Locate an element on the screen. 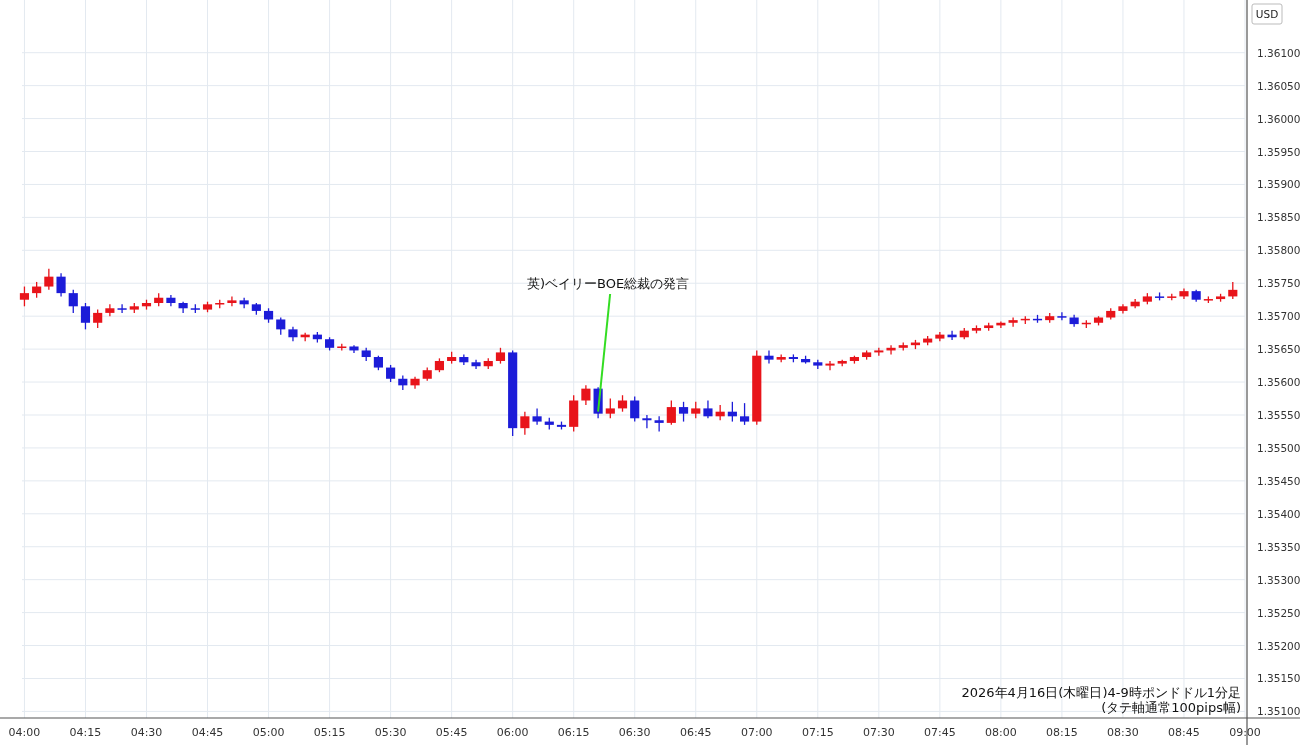 This screenshot has width=1300, height=745. x-tick-label: 07:45 is located at coordinates (940, 732).